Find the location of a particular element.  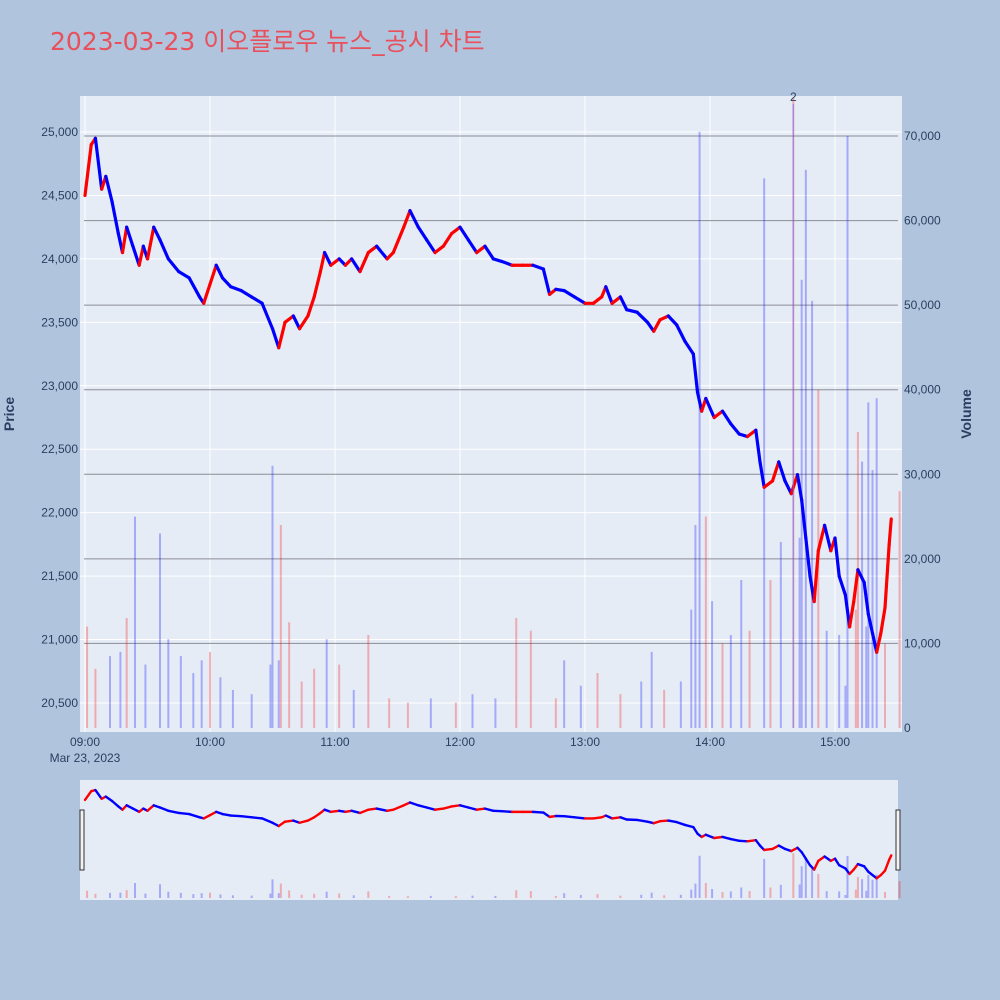

range-slider-left-handle is located at coordinates (82, 840).